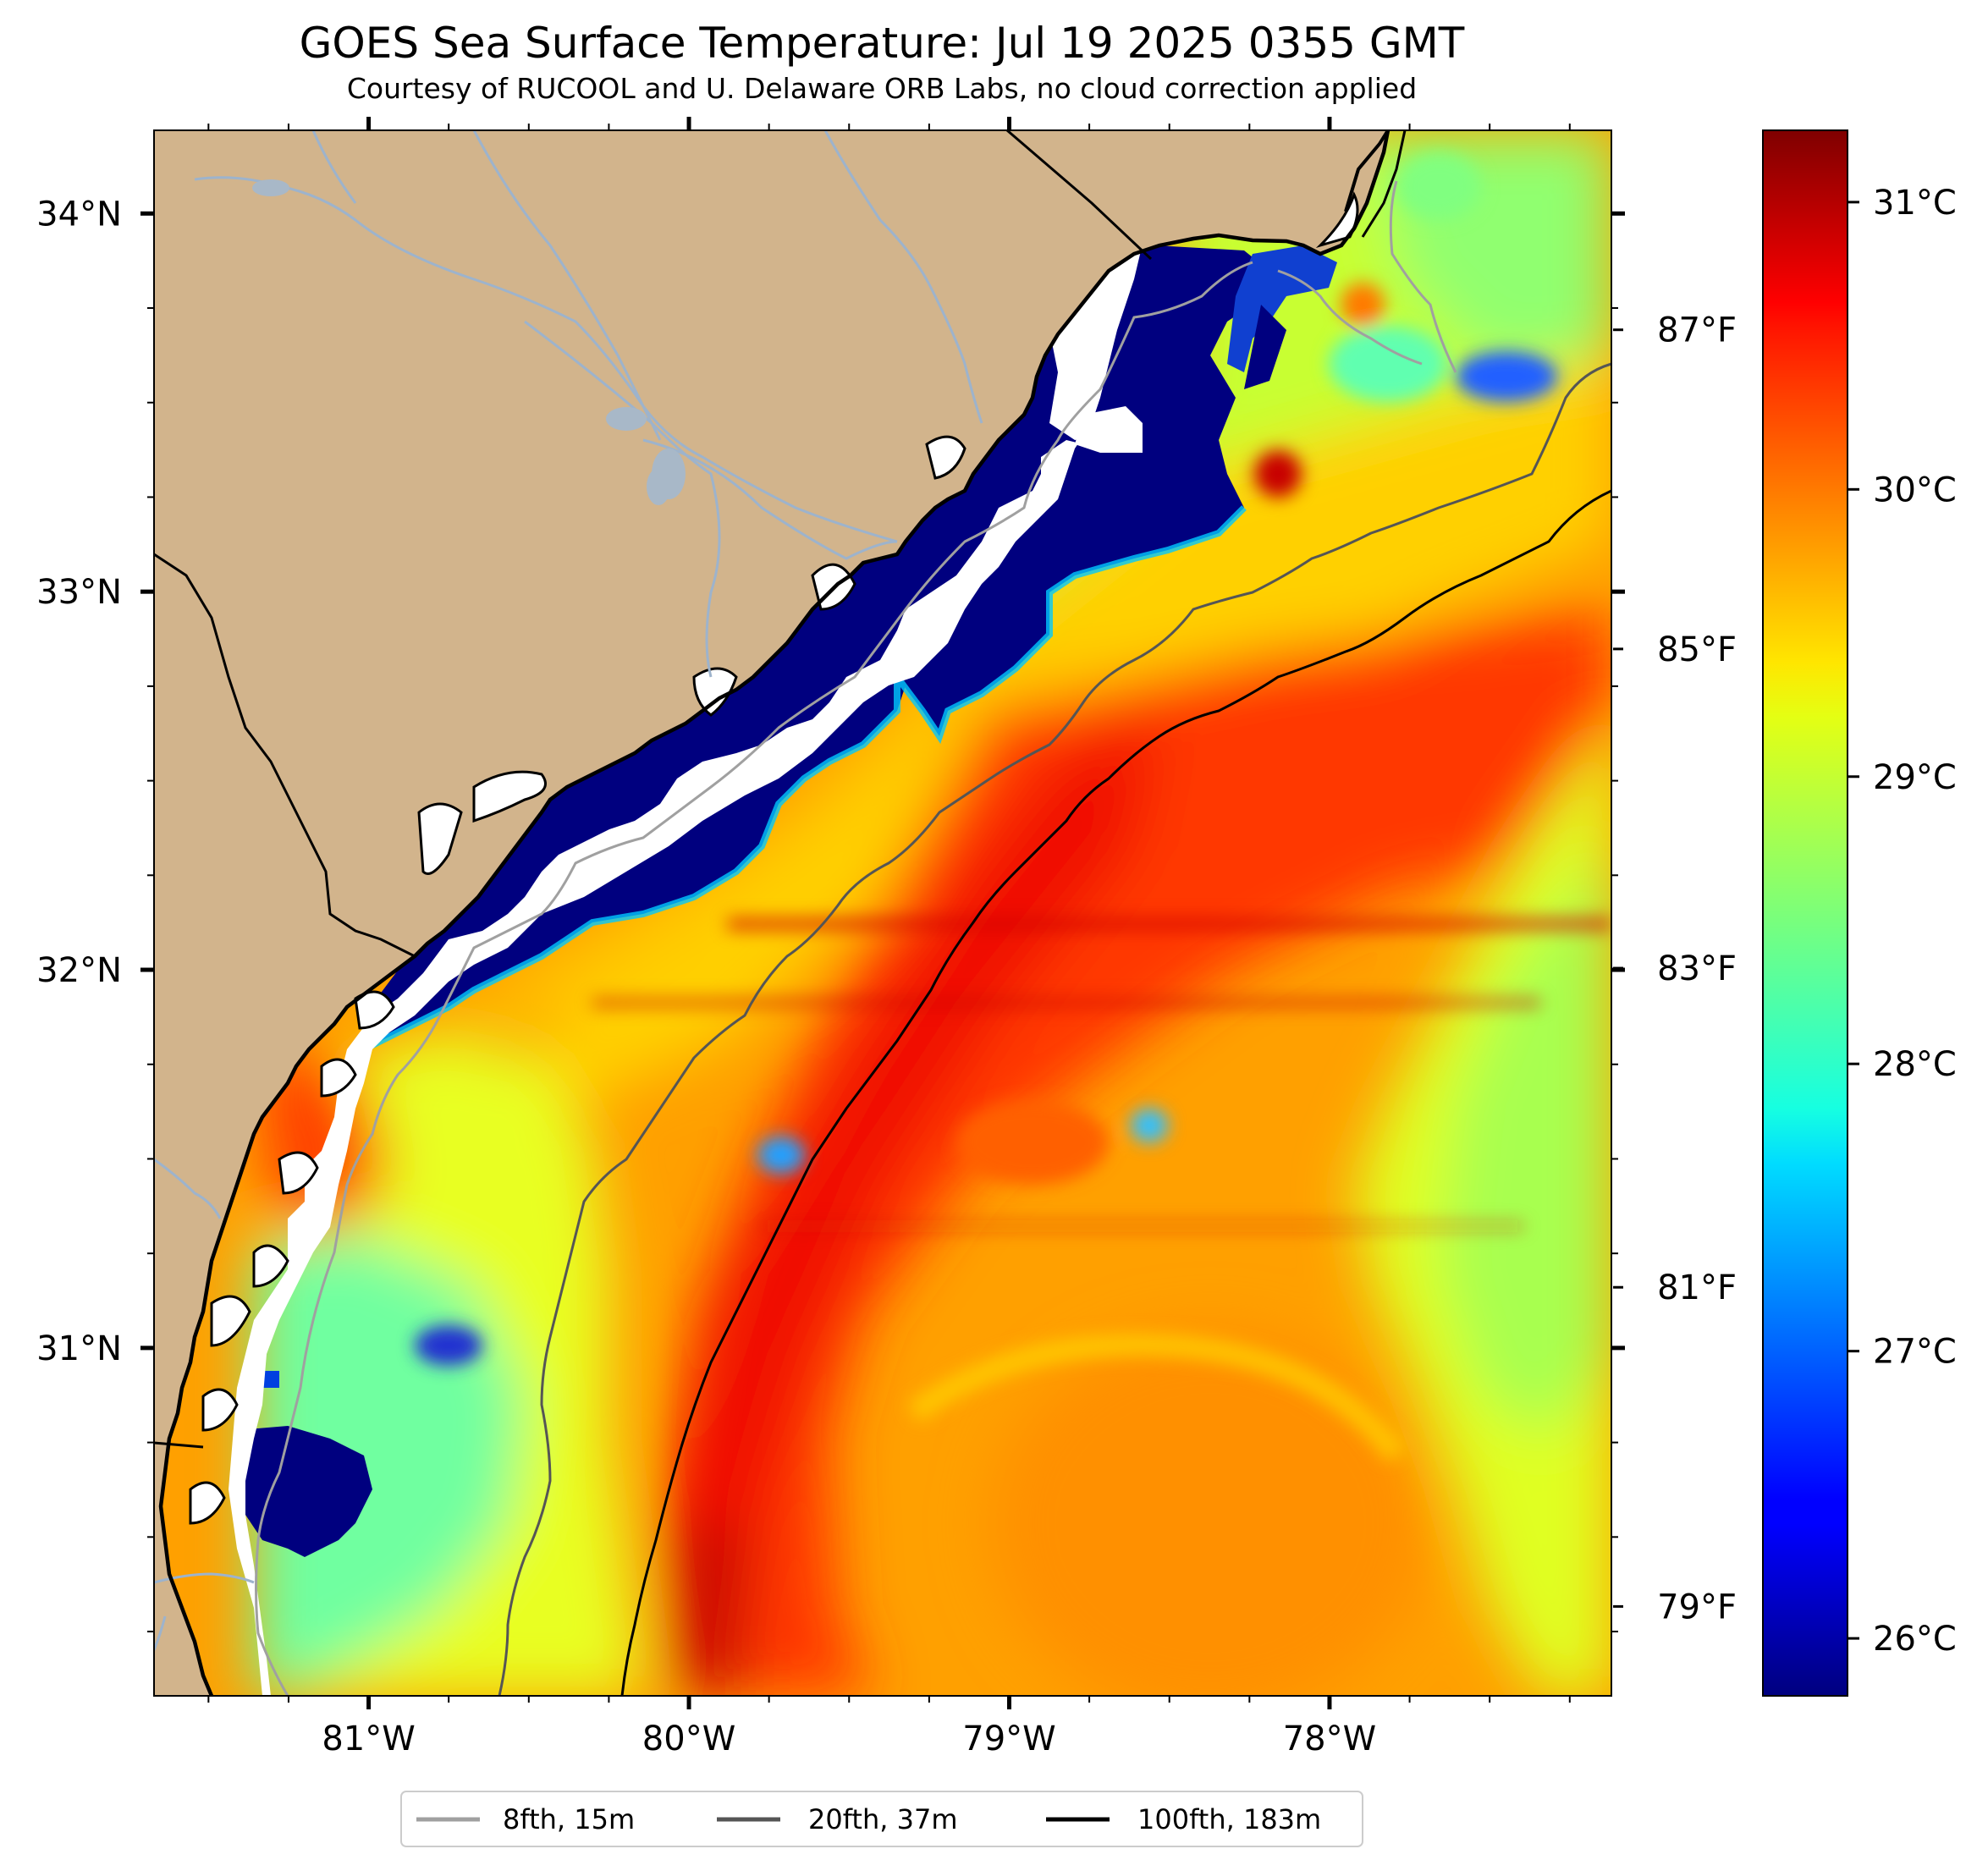  I want to click on lon-tick-label: 80°W, so click(688, 1739).